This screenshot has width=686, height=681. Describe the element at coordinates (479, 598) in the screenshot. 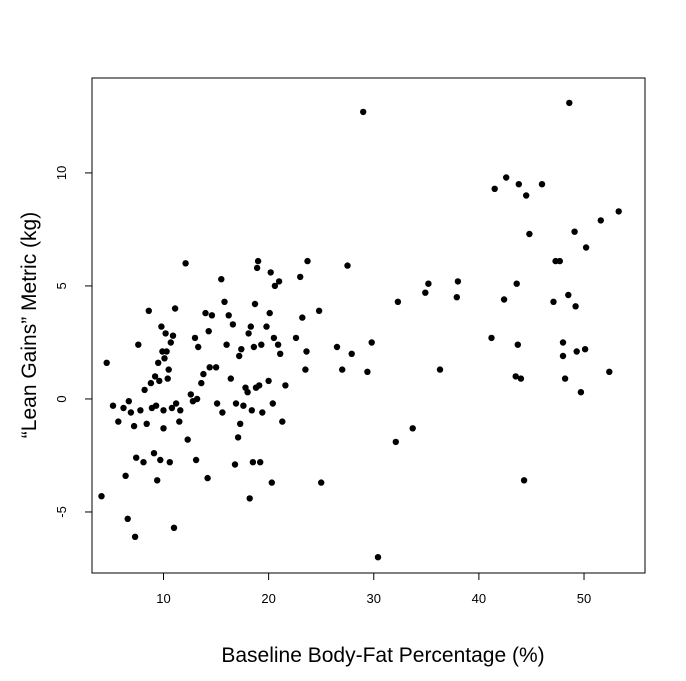

I see `x-tick-label: 40` at that location.